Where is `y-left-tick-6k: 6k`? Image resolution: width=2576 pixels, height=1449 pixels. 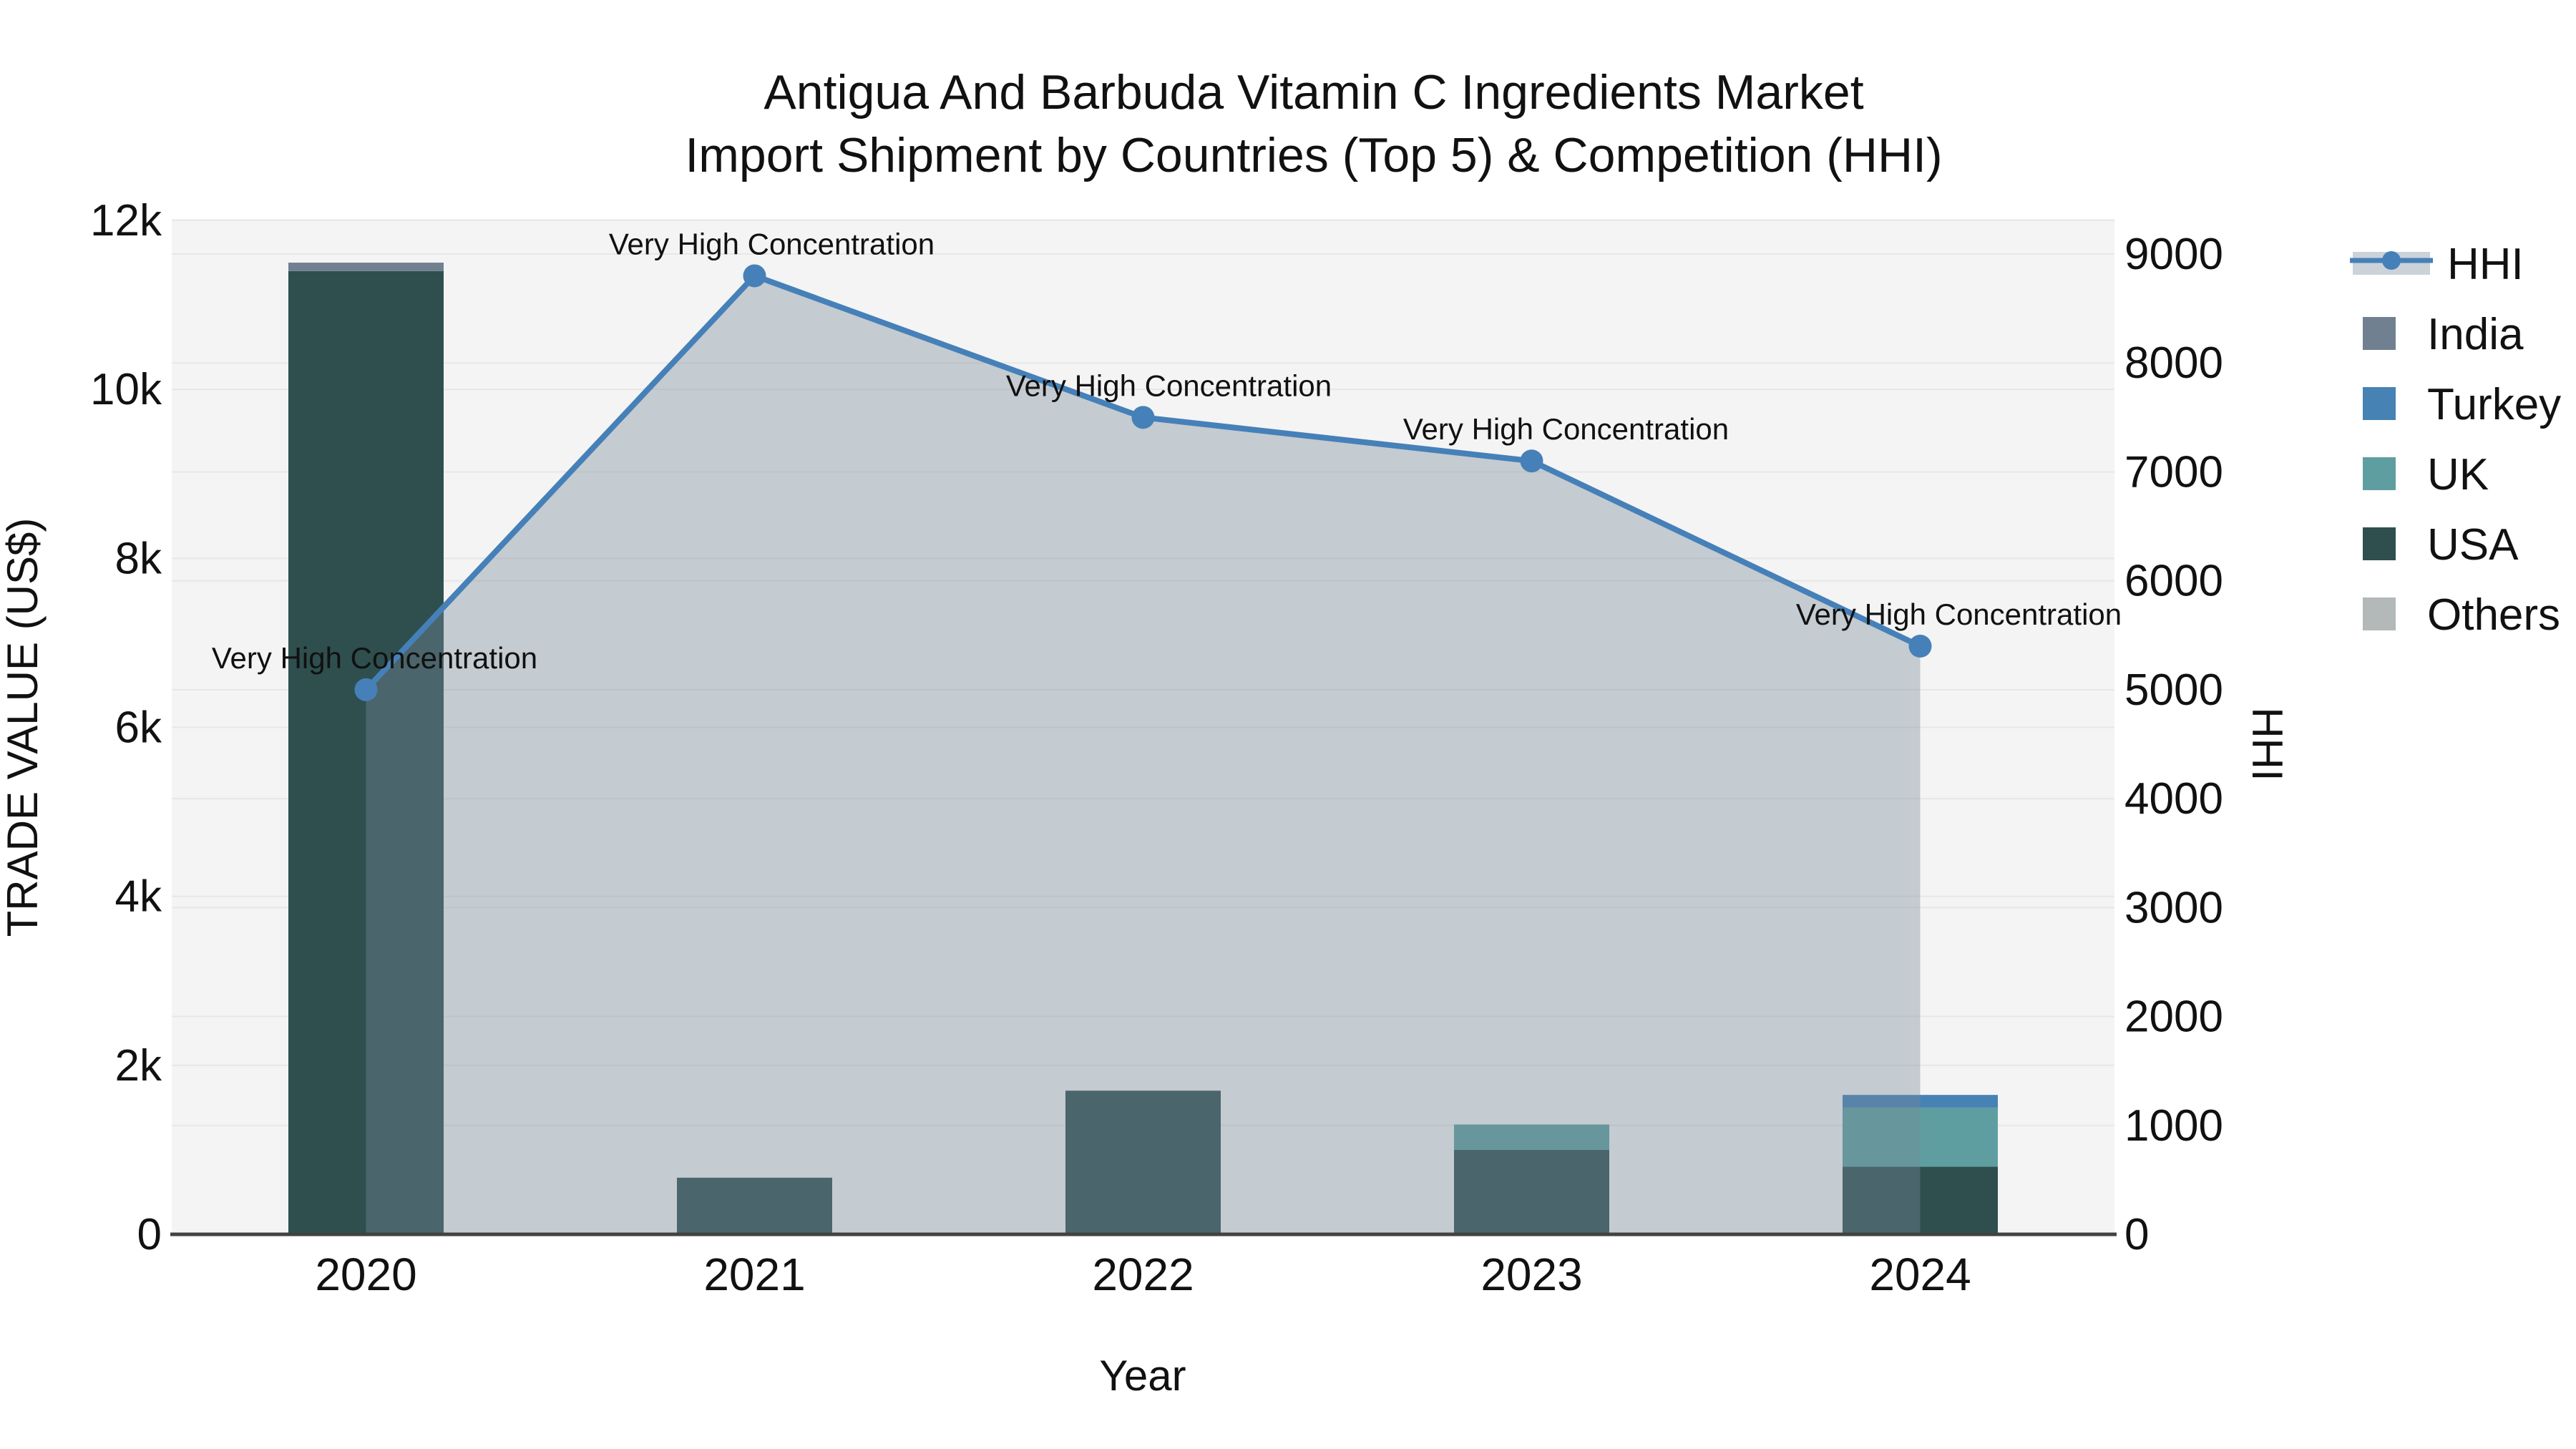 y-left-tick-6k: 6k is located at coordinates (138, 728).